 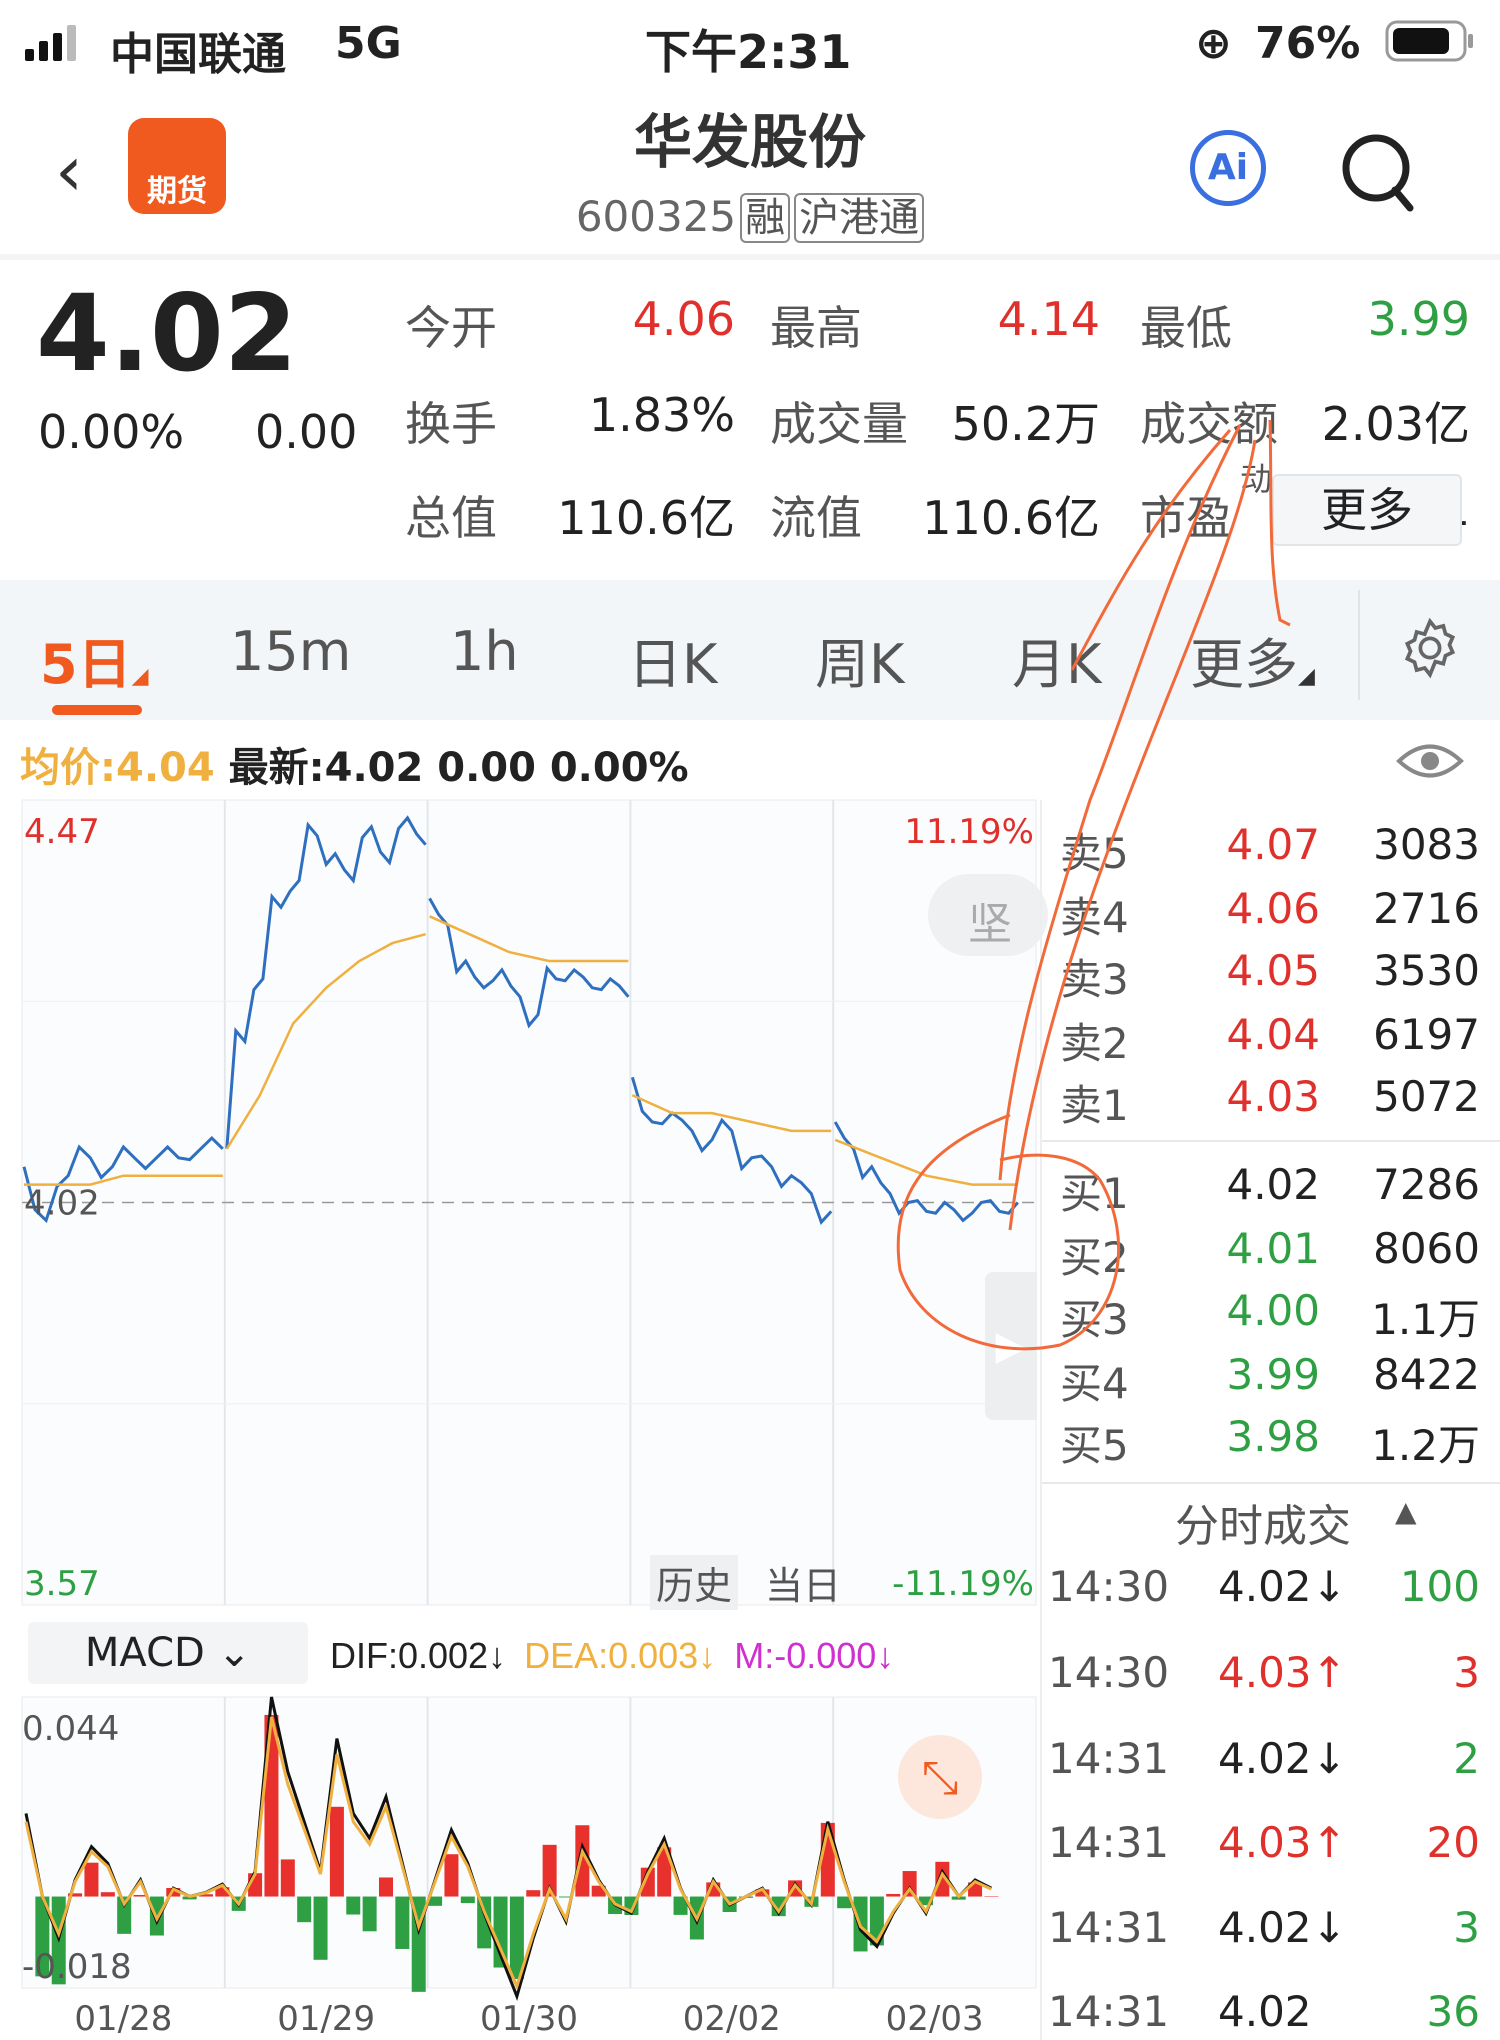 I want to click on y-current-label: 4.02, so click(x=62, y=1204).